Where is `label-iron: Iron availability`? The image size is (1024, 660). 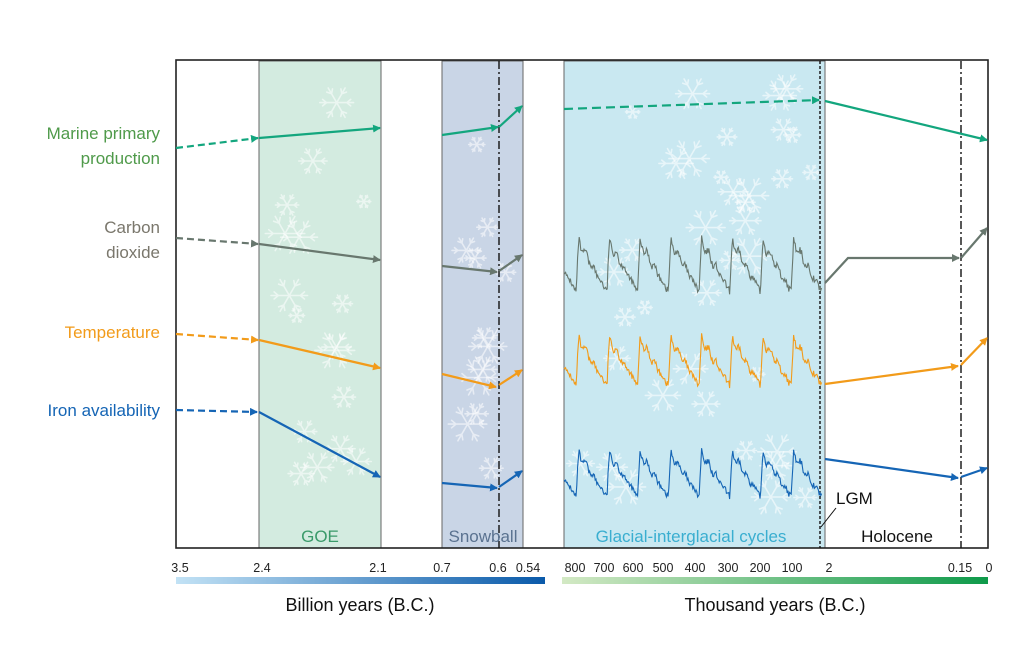
label-iron: Iron availability is located at coordinates (104, 410).